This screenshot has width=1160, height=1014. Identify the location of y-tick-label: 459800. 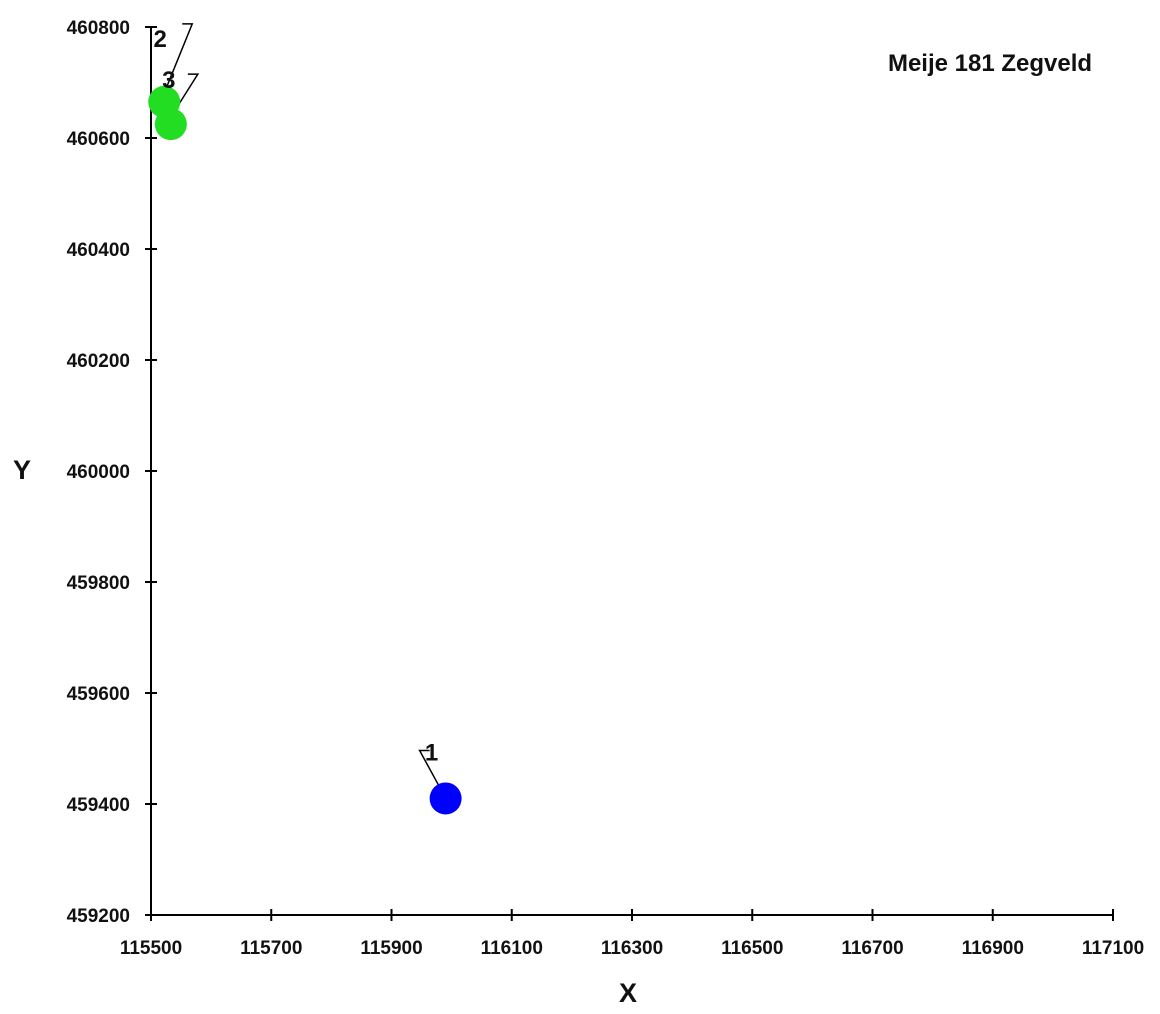
(98, 583).